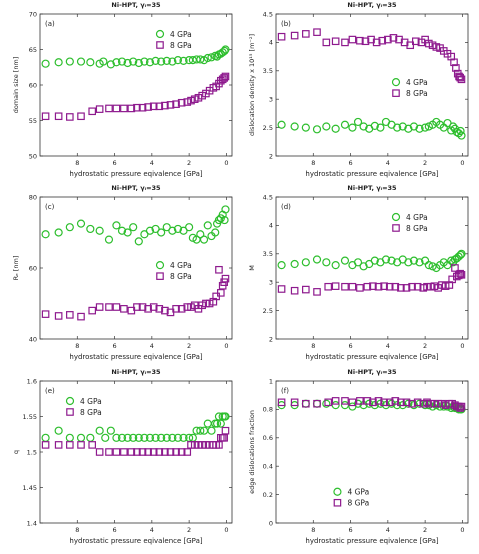 The width and height of the screenshot is (479, 554). Describe the element at coordinates (114, 163) in the screenshot. I see `x-tick-label: 6` at that location.